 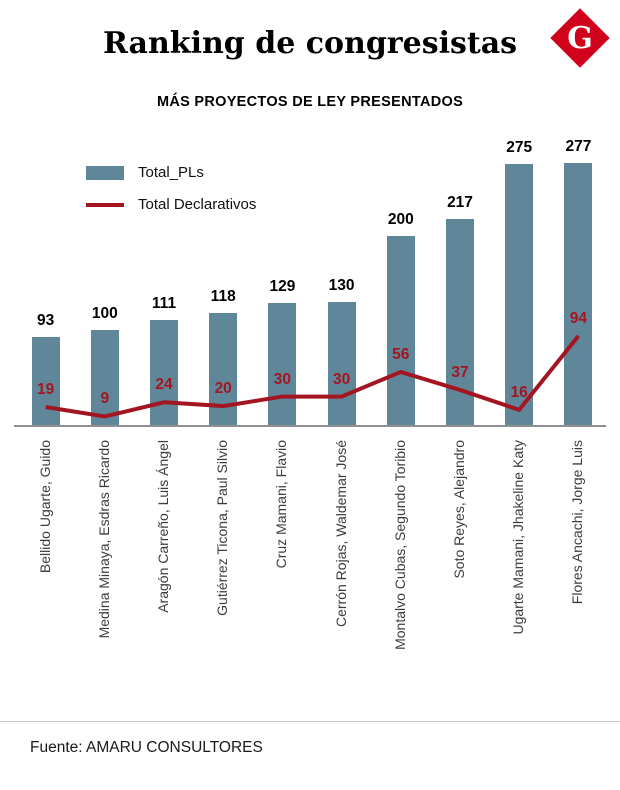 I want to click on bar-value-label: 277, so click(x=578, y=146).